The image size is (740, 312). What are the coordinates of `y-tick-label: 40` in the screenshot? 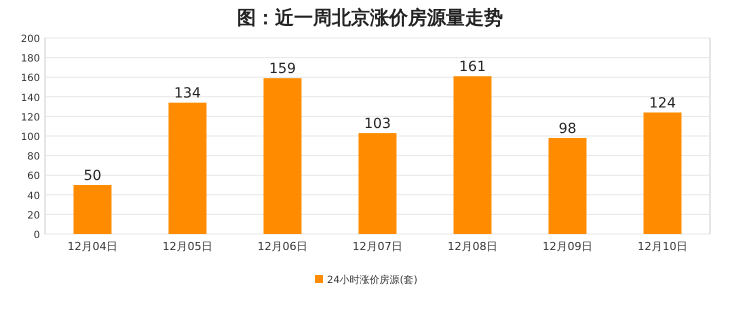 It's located at (33, 196).